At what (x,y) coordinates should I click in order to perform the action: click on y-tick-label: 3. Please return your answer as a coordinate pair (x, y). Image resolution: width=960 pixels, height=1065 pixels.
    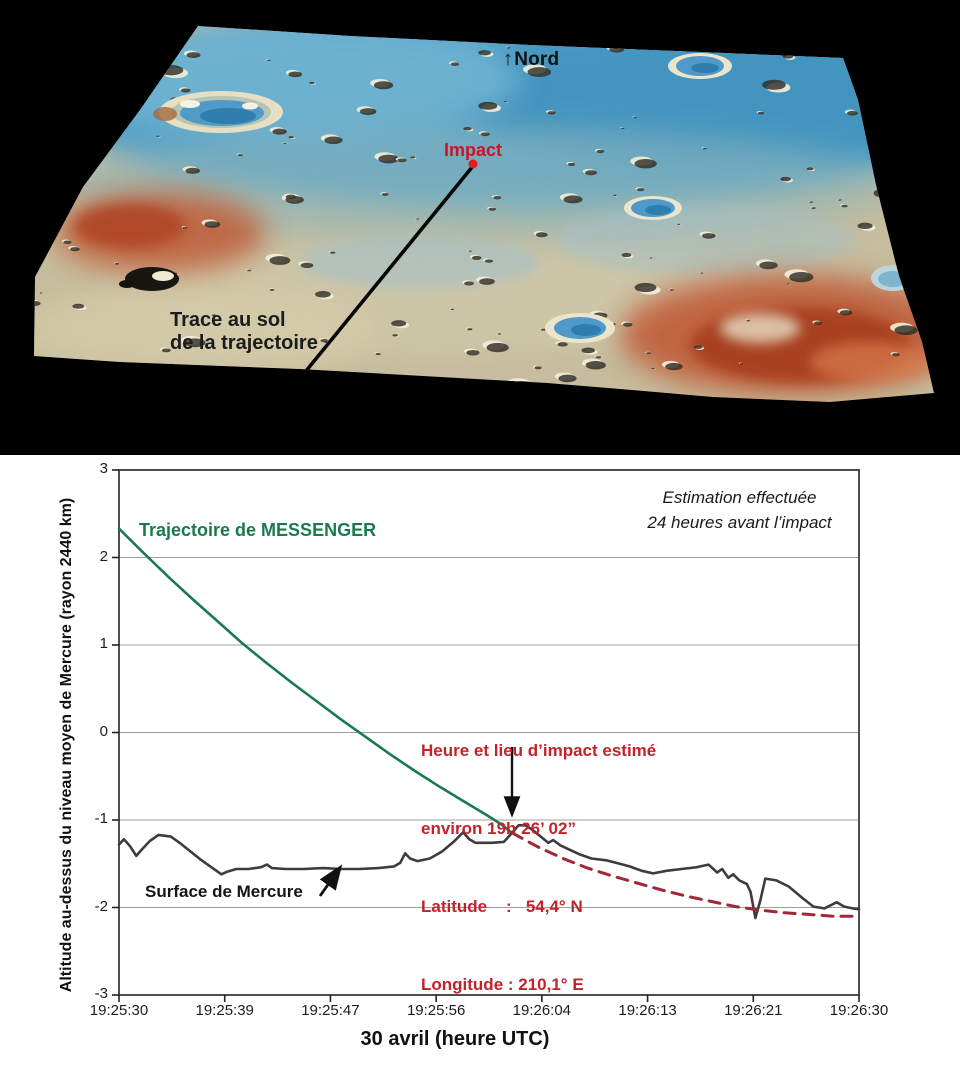
    Looking at the image, I should click on (103, 468).